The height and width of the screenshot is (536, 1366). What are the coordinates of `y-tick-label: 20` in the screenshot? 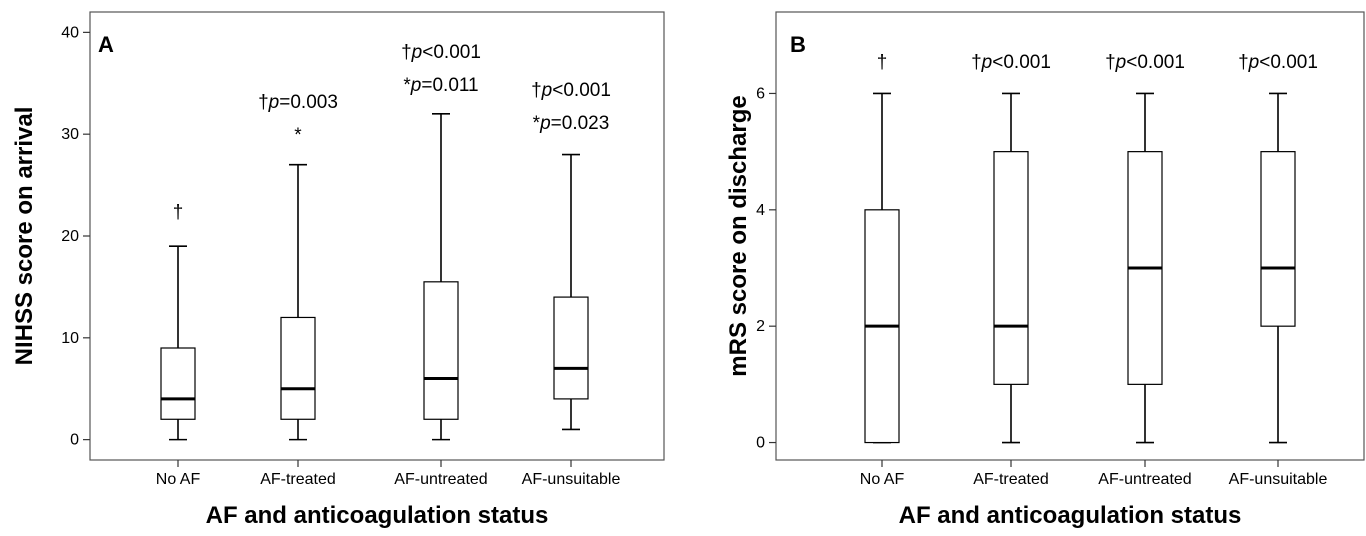 It's located at (70, 236).